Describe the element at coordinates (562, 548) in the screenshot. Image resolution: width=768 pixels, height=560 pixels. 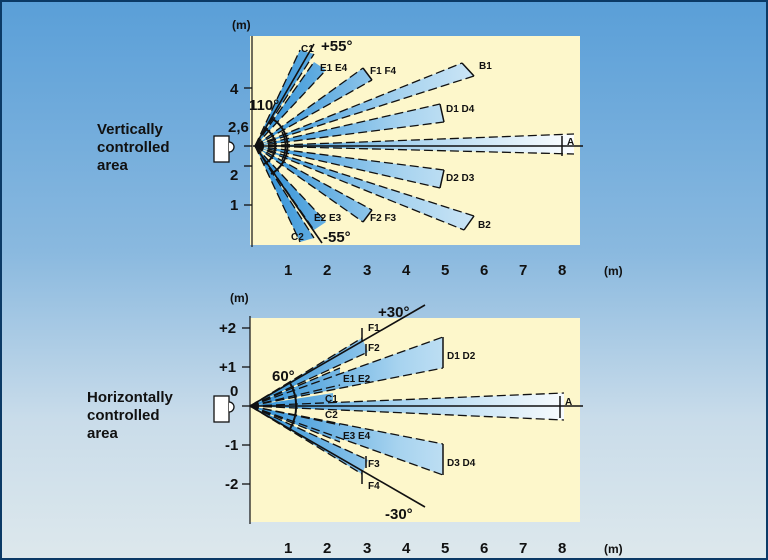
I see `bottom-x-tick-8: 8` at that location.